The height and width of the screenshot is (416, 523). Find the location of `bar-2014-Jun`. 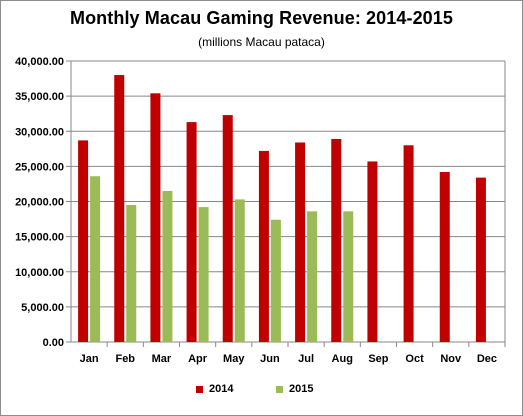

bar-2014-Jun is located at coordinates (263, 246).